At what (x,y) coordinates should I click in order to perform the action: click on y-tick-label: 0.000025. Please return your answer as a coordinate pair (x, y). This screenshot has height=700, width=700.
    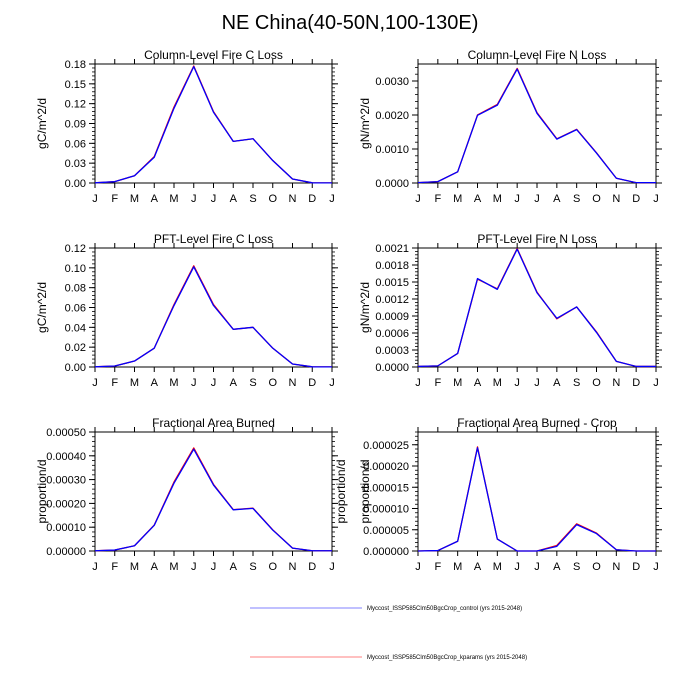
    Looking at the image, I should click on (386, 446).